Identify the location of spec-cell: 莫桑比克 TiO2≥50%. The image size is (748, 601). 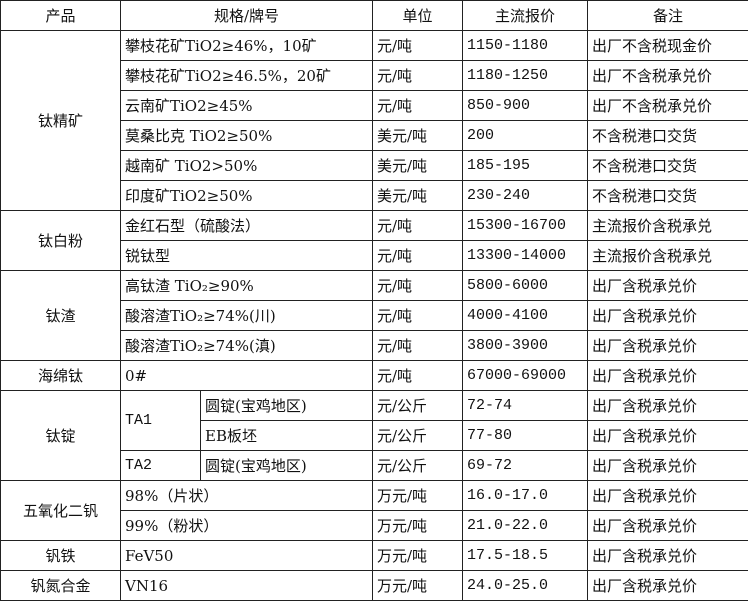
(246, 135).